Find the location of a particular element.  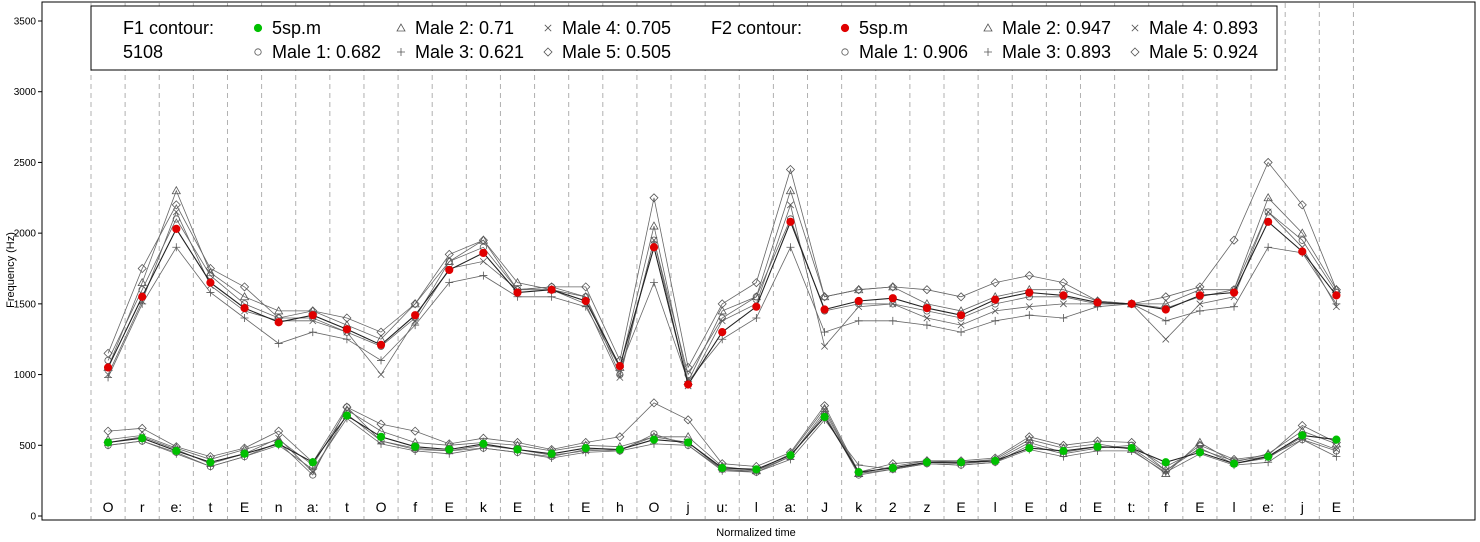

y-tick-label: 2500 is located at coordinates (25, 163).